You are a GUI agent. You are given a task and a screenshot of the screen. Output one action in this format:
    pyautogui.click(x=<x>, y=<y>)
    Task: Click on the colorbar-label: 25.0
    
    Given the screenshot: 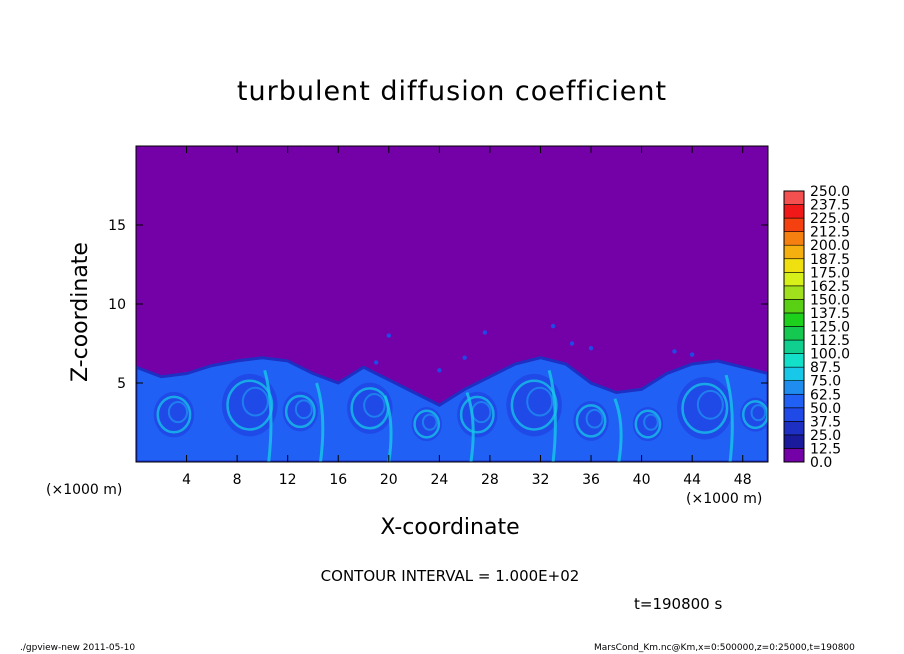 What is the action you would take?
    pyautogui.click(x=825, y=436)
    